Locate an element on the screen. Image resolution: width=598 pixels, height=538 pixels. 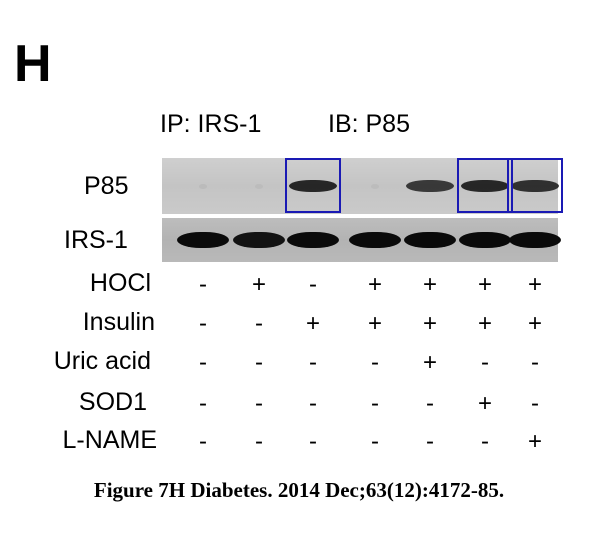
blot-strip-p85 is located at coordinates (360, 186).